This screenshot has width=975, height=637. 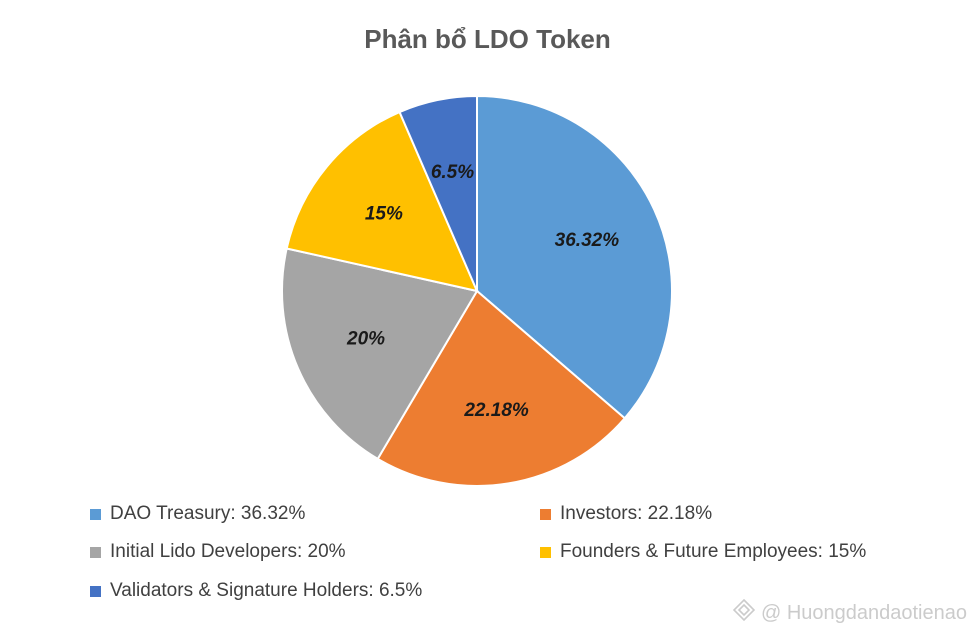 What do you see at coordinates (487, 39) in the screenshot?
I see `chart-title: Phân bổ LDO Token` at bounding box center [487, 39].